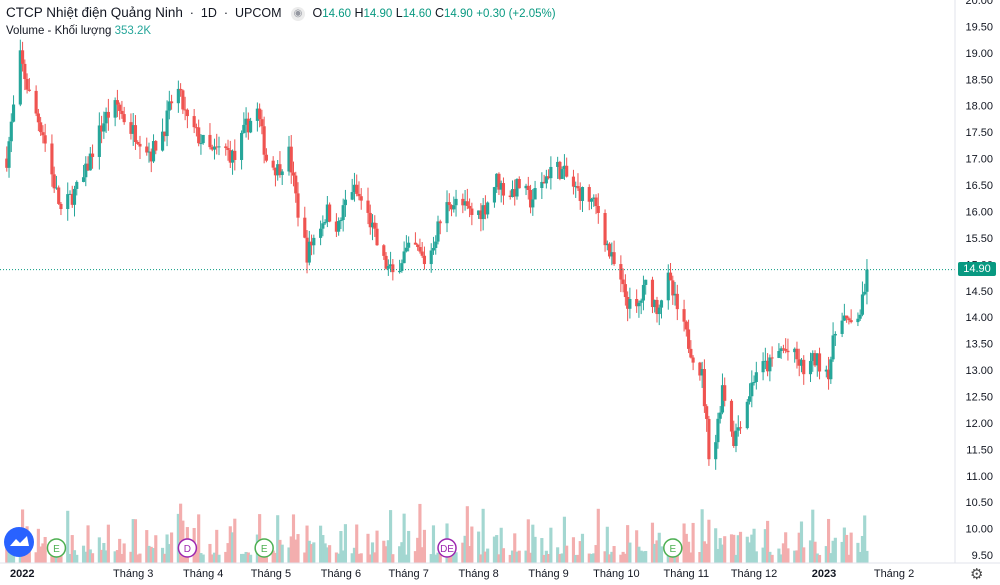  I want to click on price-tick-label: 16.00, so click(979, 212).